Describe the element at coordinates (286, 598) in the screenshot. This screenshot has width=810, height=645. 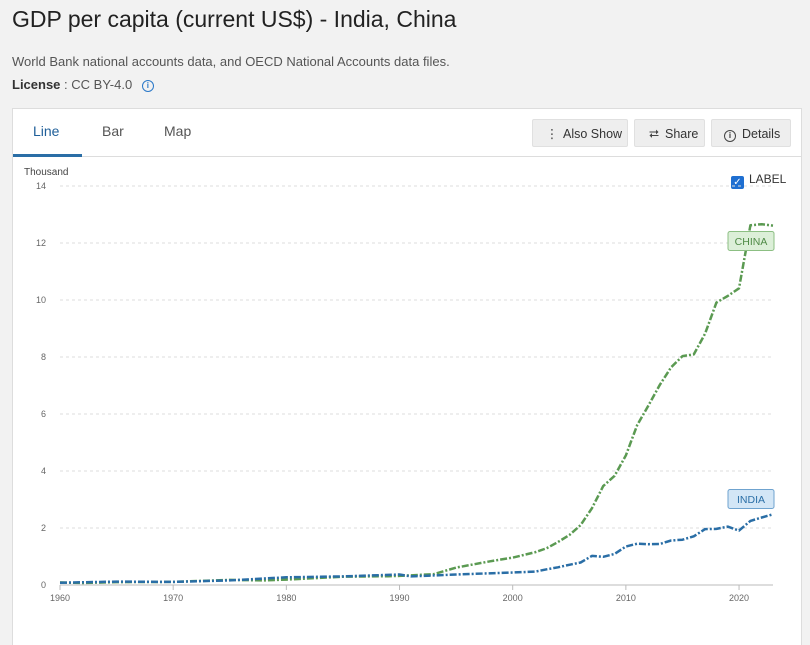
I see `x-tick-label: 1980` at that location.